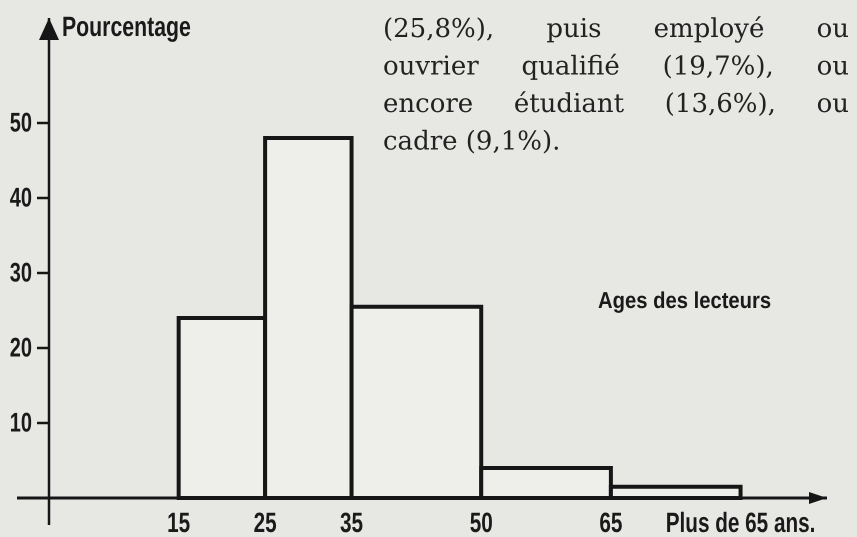 The width and height of the screenshot is (857, 537). I want to click on y-tick-label: 30, so click(21, 273).